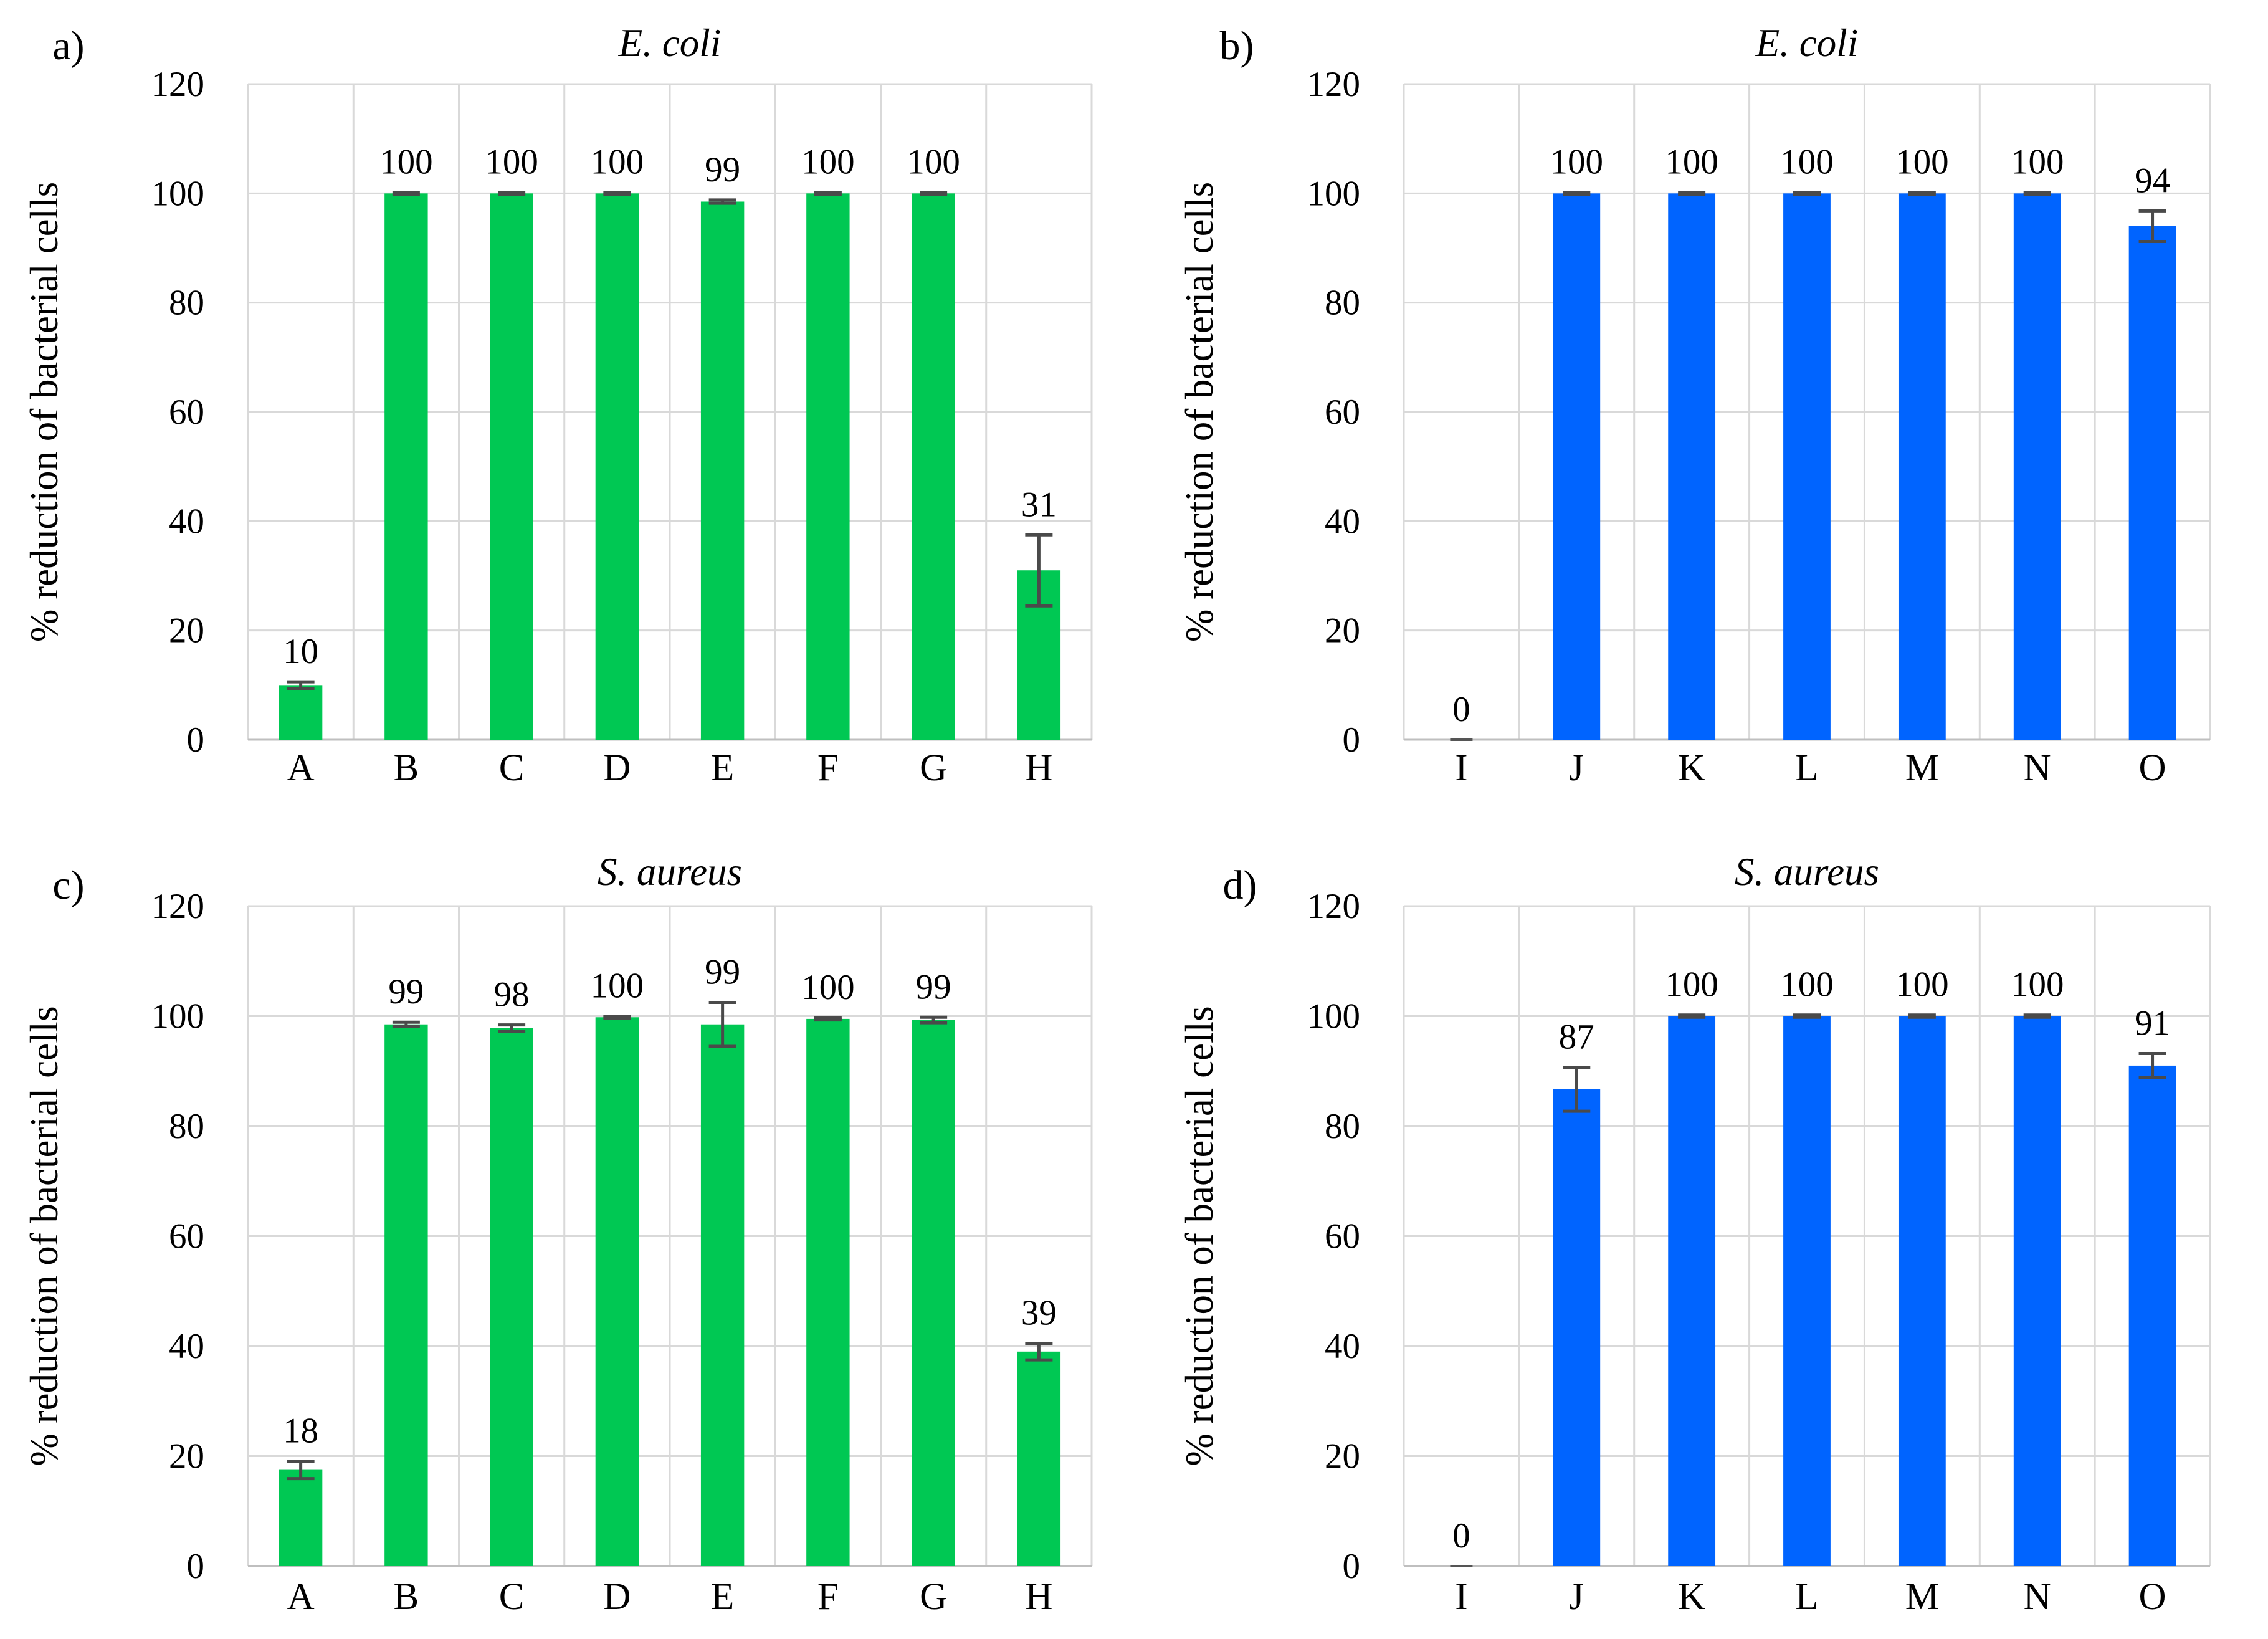 The image size is (2268, 1639). I want to click on y-axis-label: % reduction of bacterial cells, so click(44, 1236).